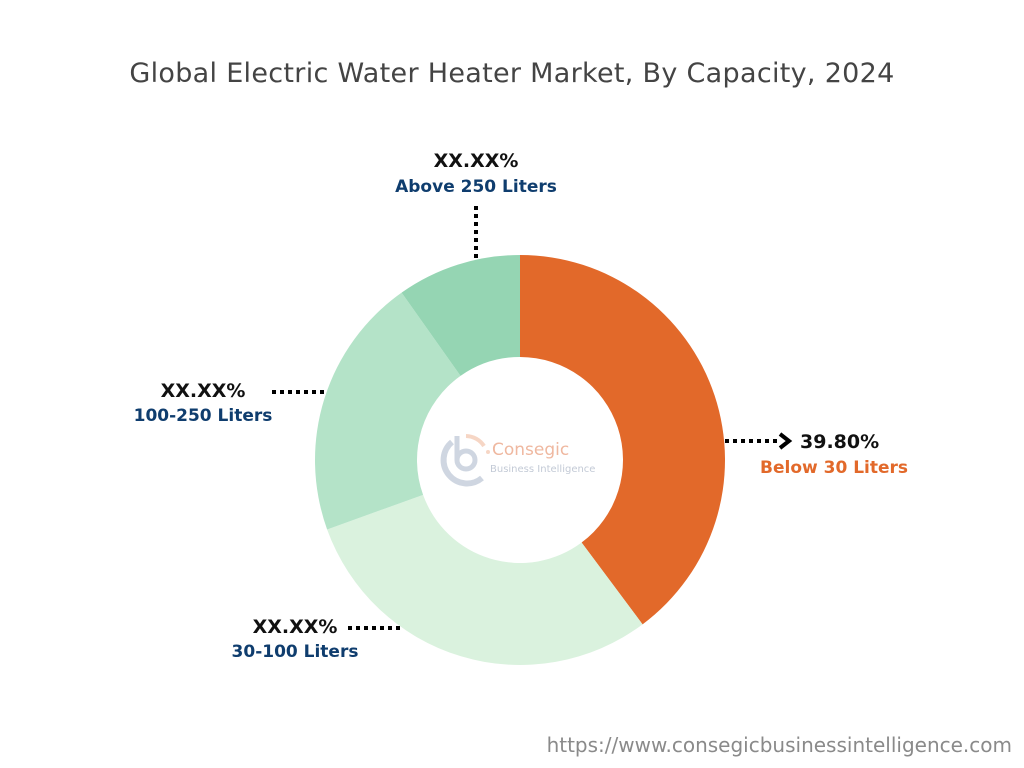 The image size is (1024, 768). Describe the element at coordinates (476, 174) in the screenshot. I see `label-above-250: XX.XX% Above 250 Liters` at that location.